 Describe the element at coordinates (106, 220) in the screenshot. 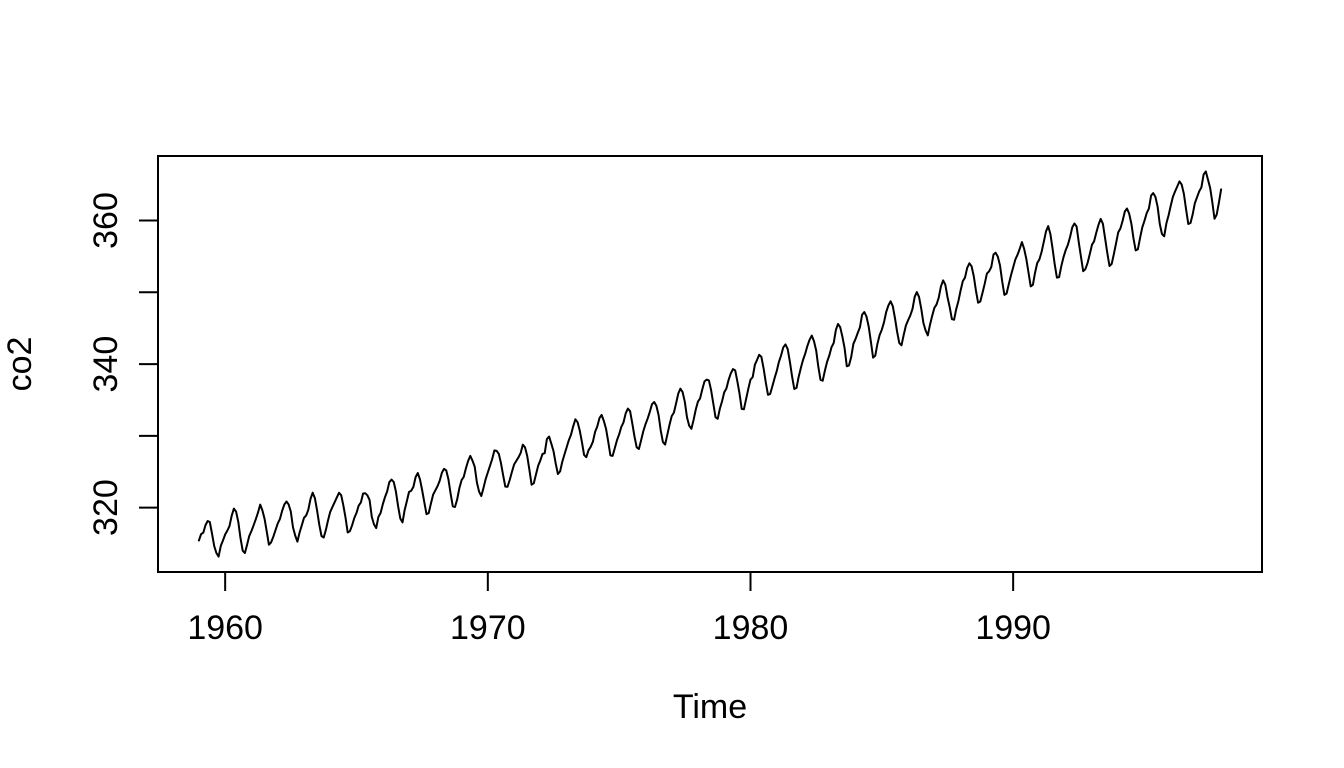

I see `y-axis-tick-label: 360` at that location.